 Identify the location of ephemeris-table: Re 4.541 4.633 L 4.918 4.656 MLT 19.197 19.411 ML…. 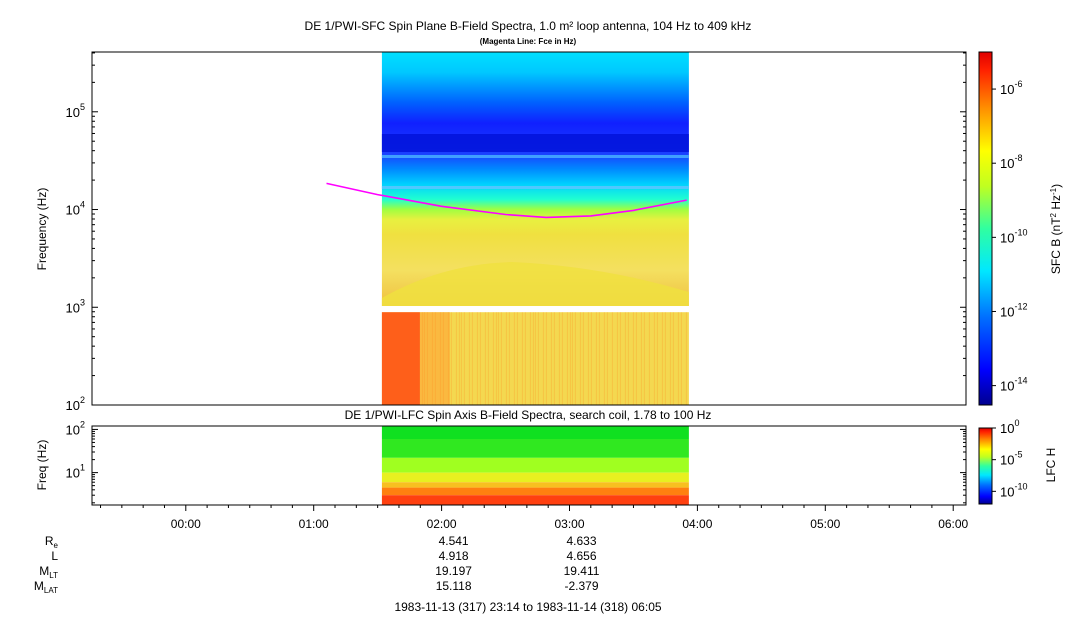
(317, 564).